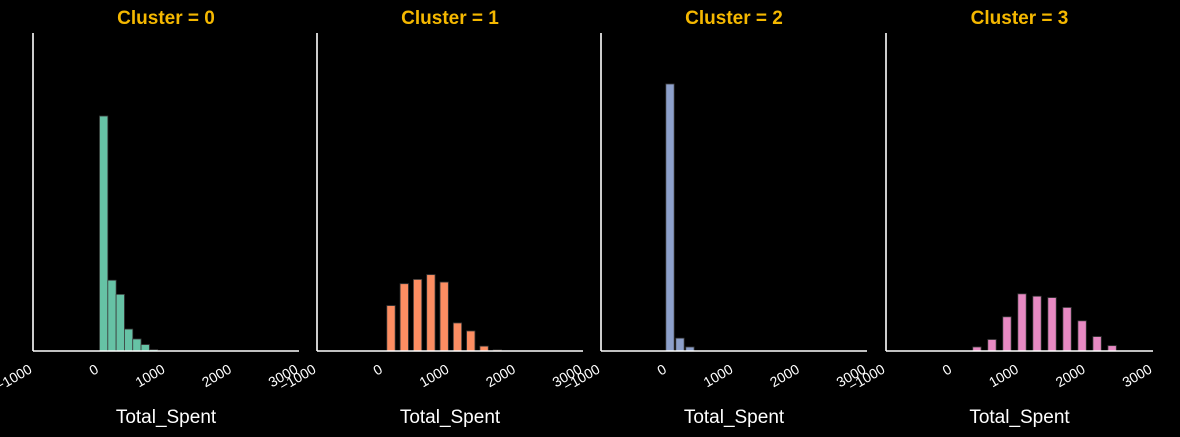  What do you see at coordinates (166, 18) in the screenshot?
I see `panel-title: Cluster = 0` at bounding box center [166, 18].